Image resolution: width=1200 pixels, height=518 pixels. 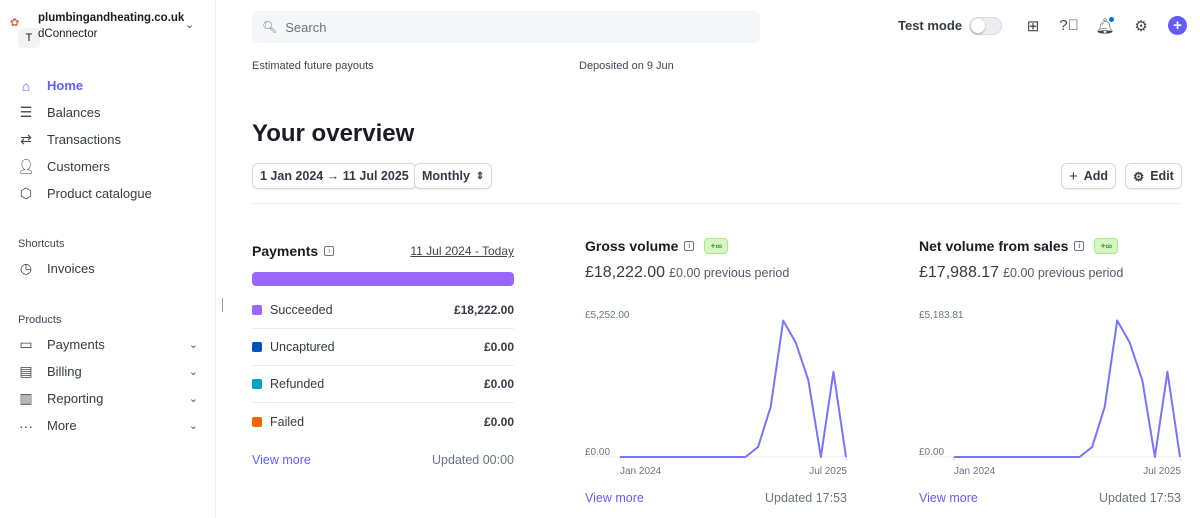 I want to click on divider, so click(x=716, y=203).